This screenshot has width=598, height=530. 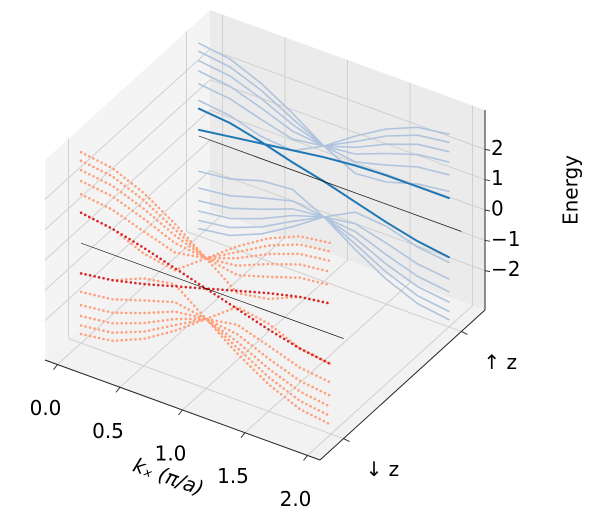 What do you see at coordinates (108, 431) in the screenshot?
I see `x-tick-label: 0.5` at bounding box center [108, 431].